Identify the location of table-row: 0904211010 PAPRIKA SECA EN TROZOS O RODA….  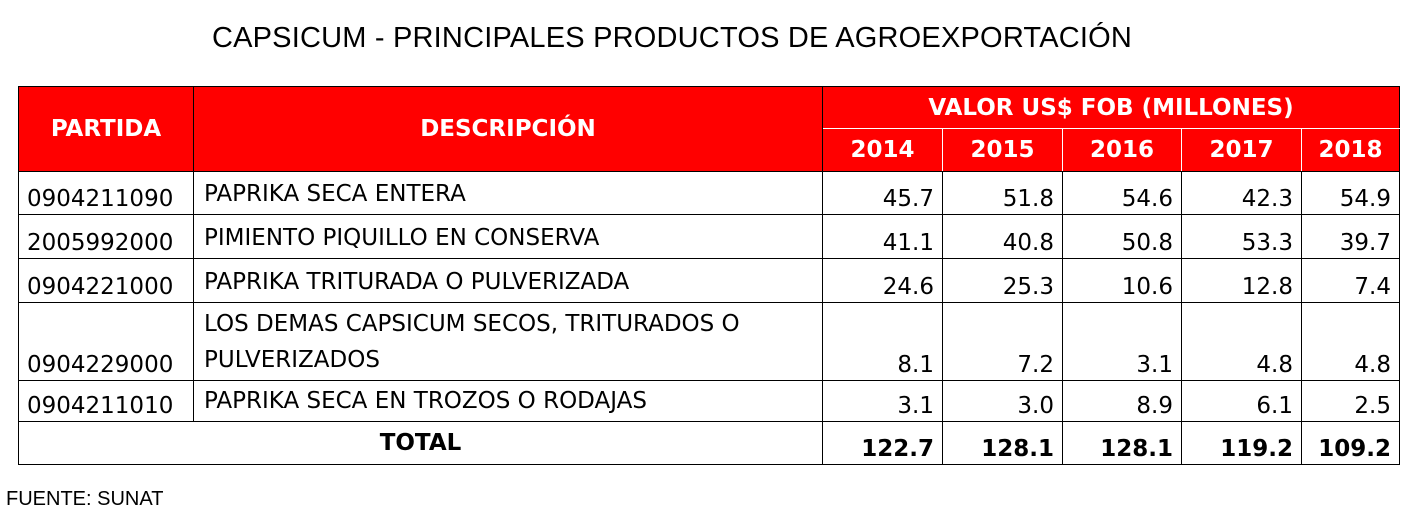
(709, 401).